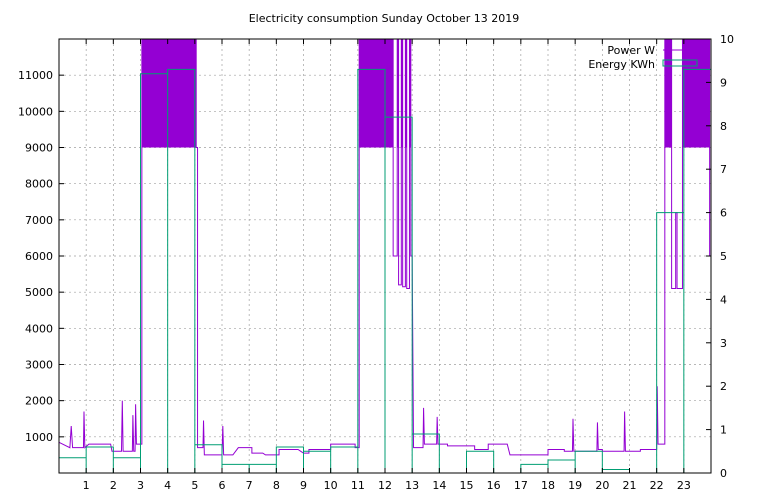 Image resolution: width=768 pixels, height=500 pixels. I want to click on x-tick-label: 22, so click(657, 485).